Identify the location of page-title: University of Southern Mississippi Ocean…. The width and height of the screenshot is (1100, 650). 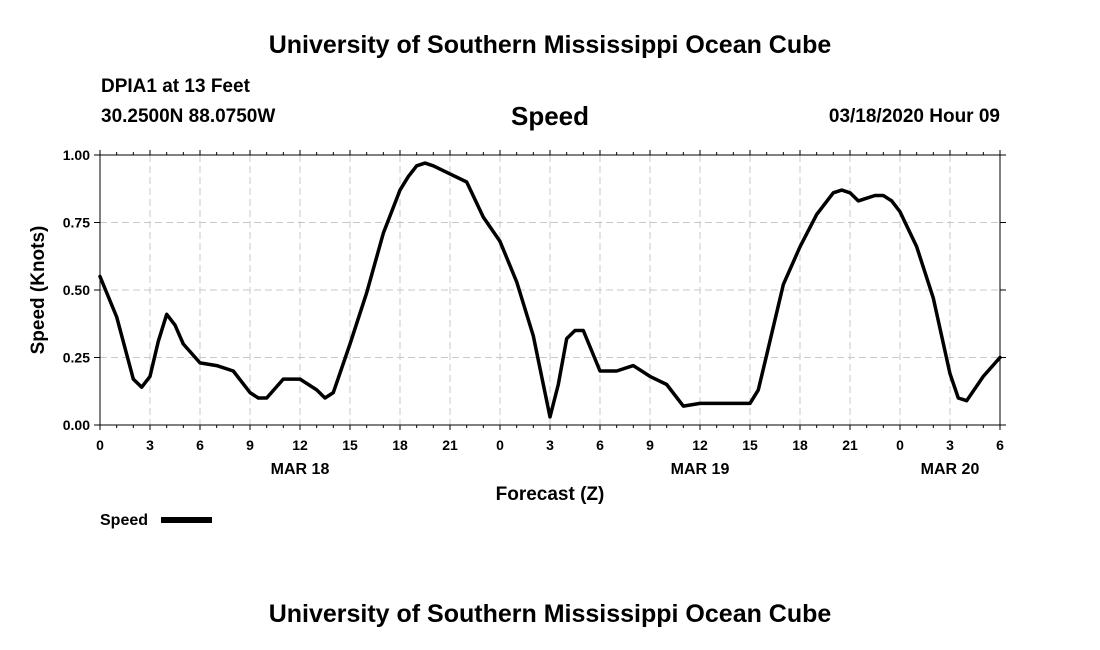
(550, 45).